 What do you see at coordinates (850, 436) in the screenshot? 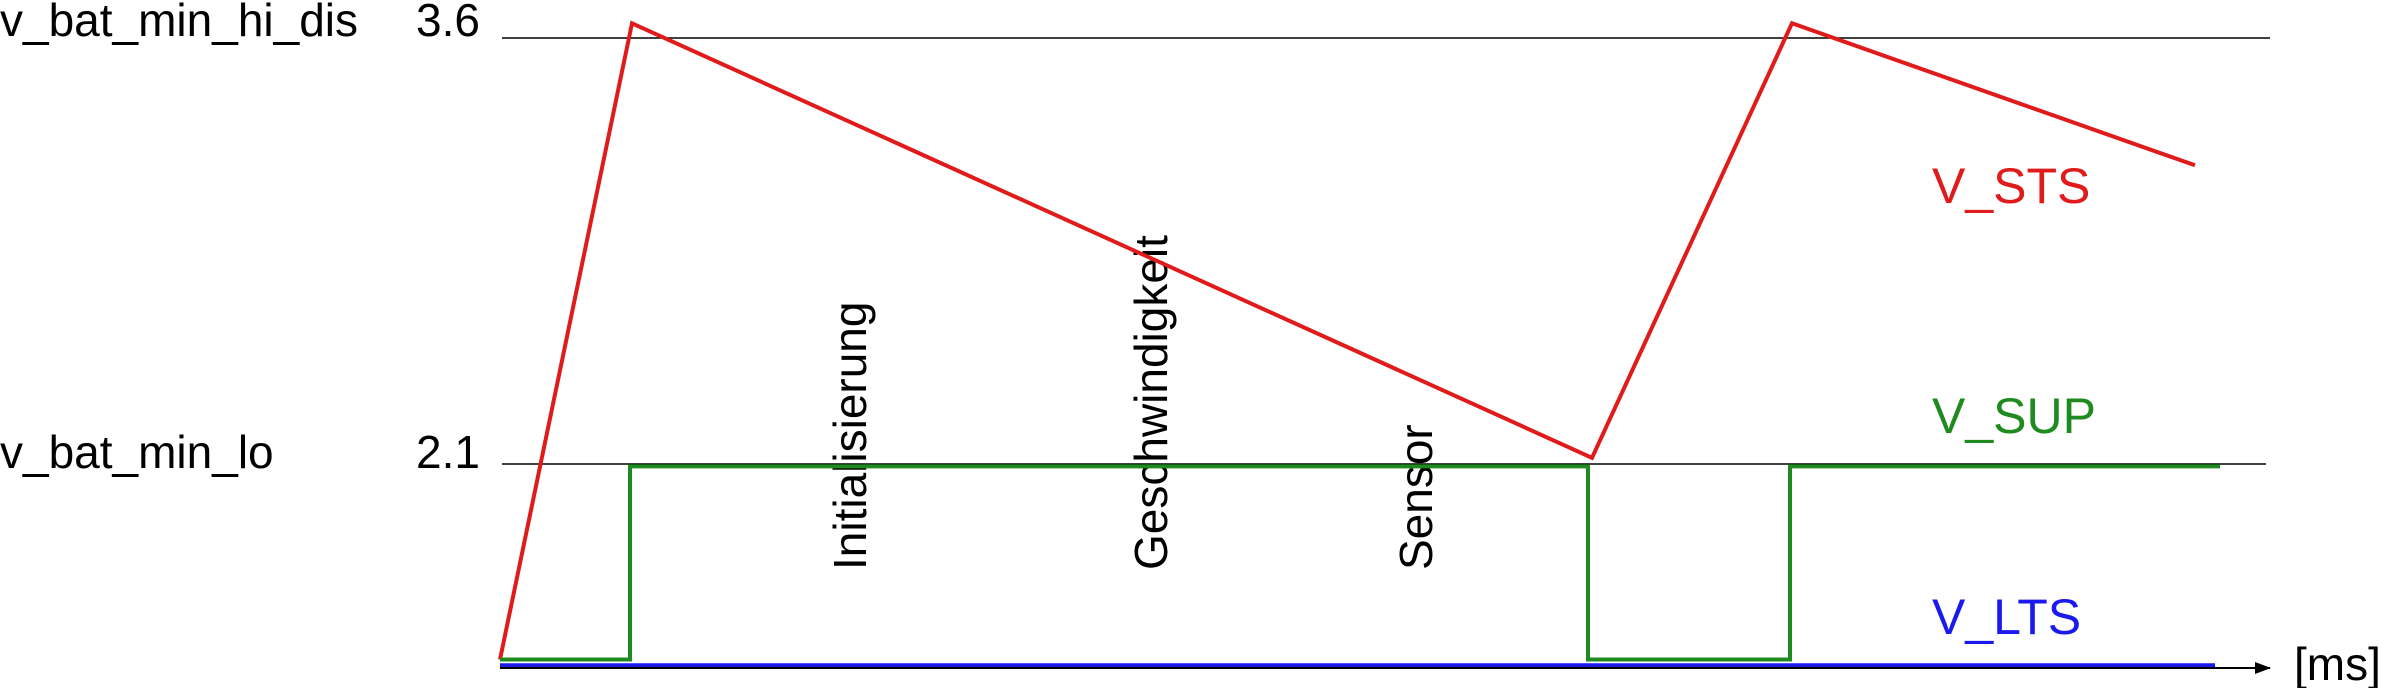
I see `phase-label-initialisierung: Initialisierung` at bounding box center [850, 436].